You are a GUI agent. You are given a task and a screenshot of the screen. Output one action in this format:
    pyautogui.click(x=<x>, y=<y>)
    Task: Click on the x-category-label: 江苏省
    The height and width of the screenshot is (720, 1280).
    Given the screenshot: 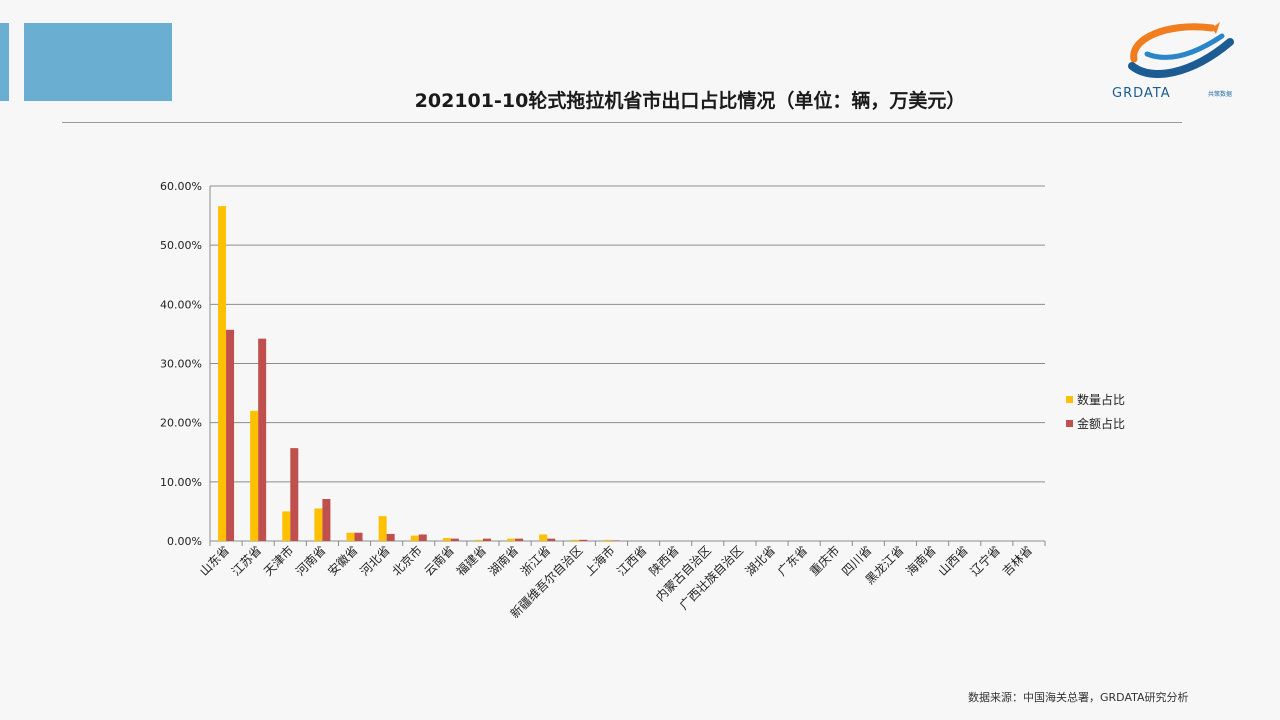 What is the action you would take?
    pyautogui.click(x=246, y=560)
    